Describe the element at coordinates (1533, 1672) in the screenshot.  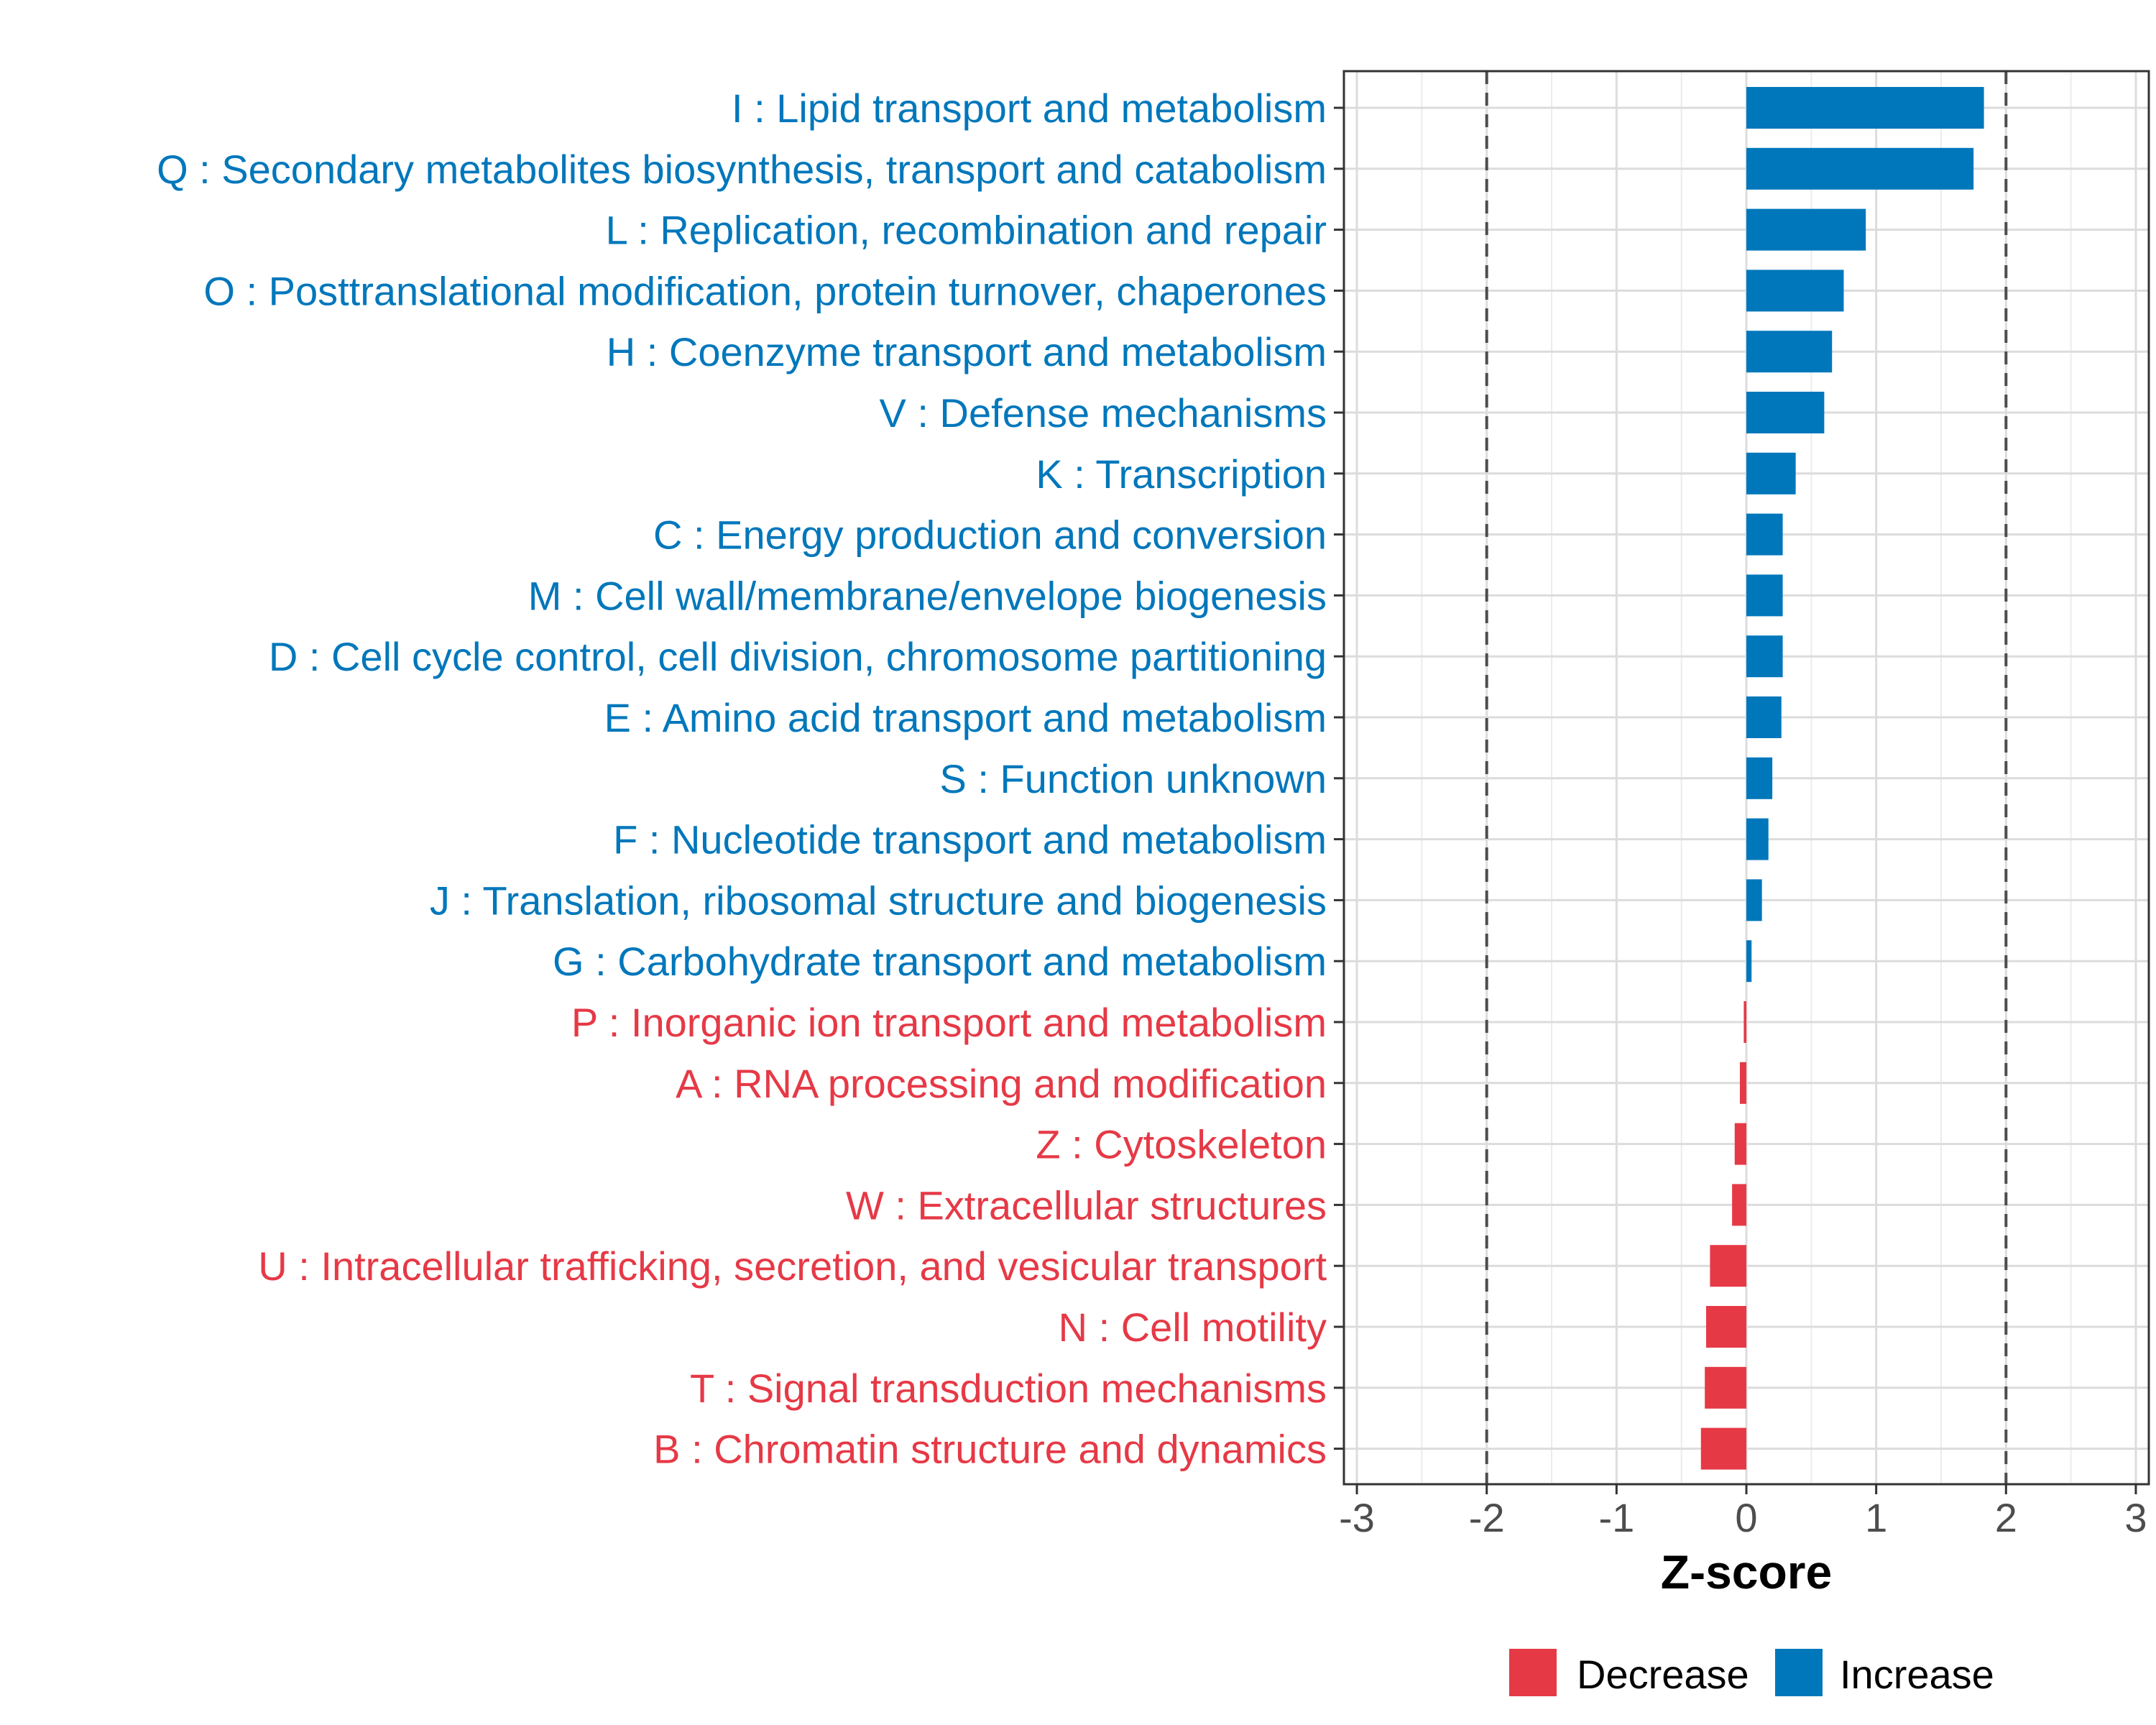
I see `legend-swatch-decrease` at that location.